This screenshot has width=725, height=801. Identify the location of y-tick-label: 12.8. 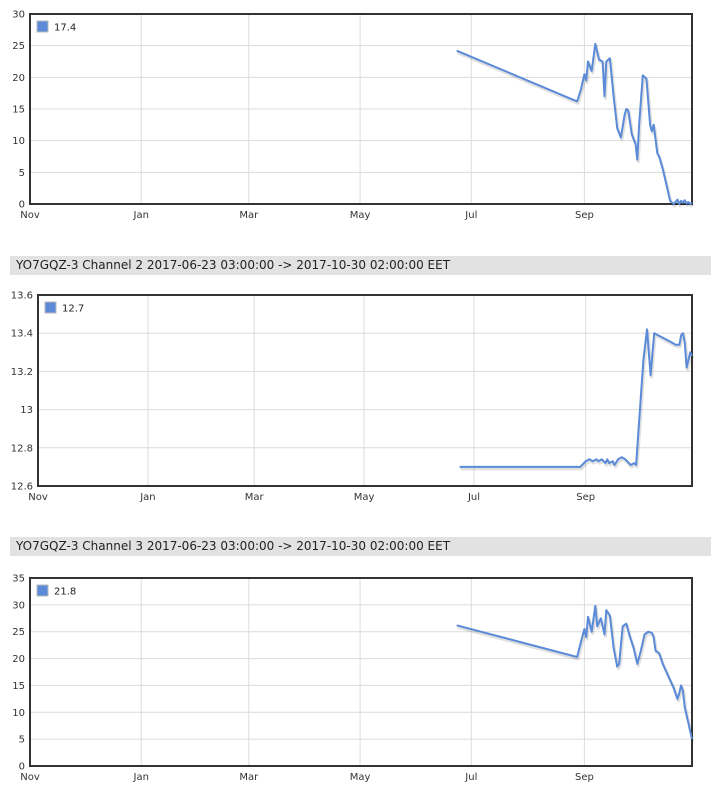
(22, 448).